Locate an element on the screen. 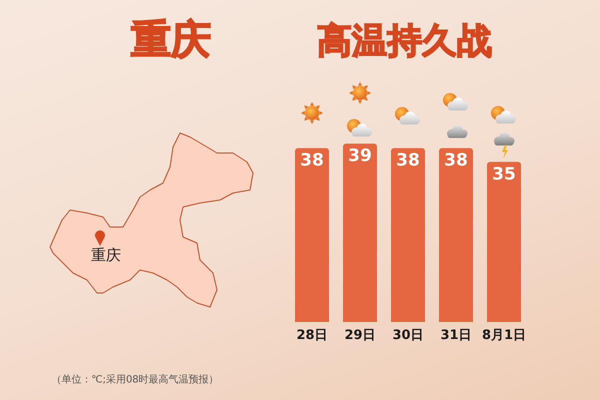 The image size is (600, 400). x-tick-label: 28日 is located at coordinates (312, 335).